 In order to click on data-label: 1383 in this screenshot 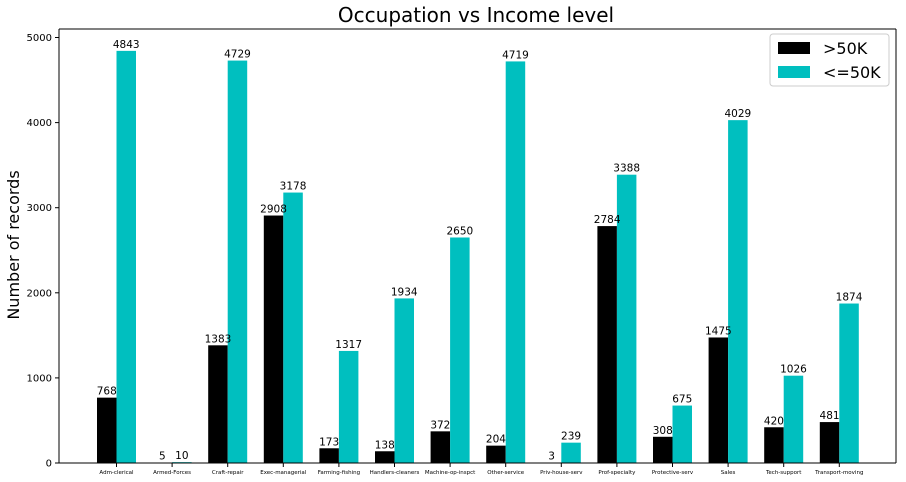, I will do `click(218, 339)`.